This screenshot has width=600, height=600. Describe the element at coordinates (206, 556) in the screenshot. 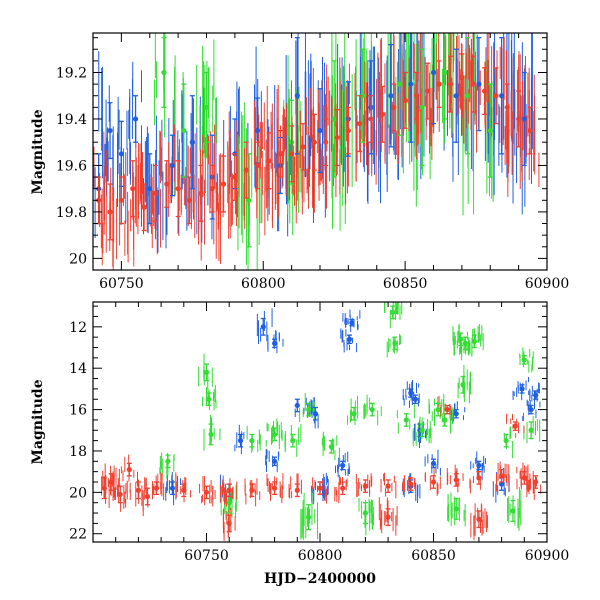

I see `bottom-x-tick-label: 60750` at that location.